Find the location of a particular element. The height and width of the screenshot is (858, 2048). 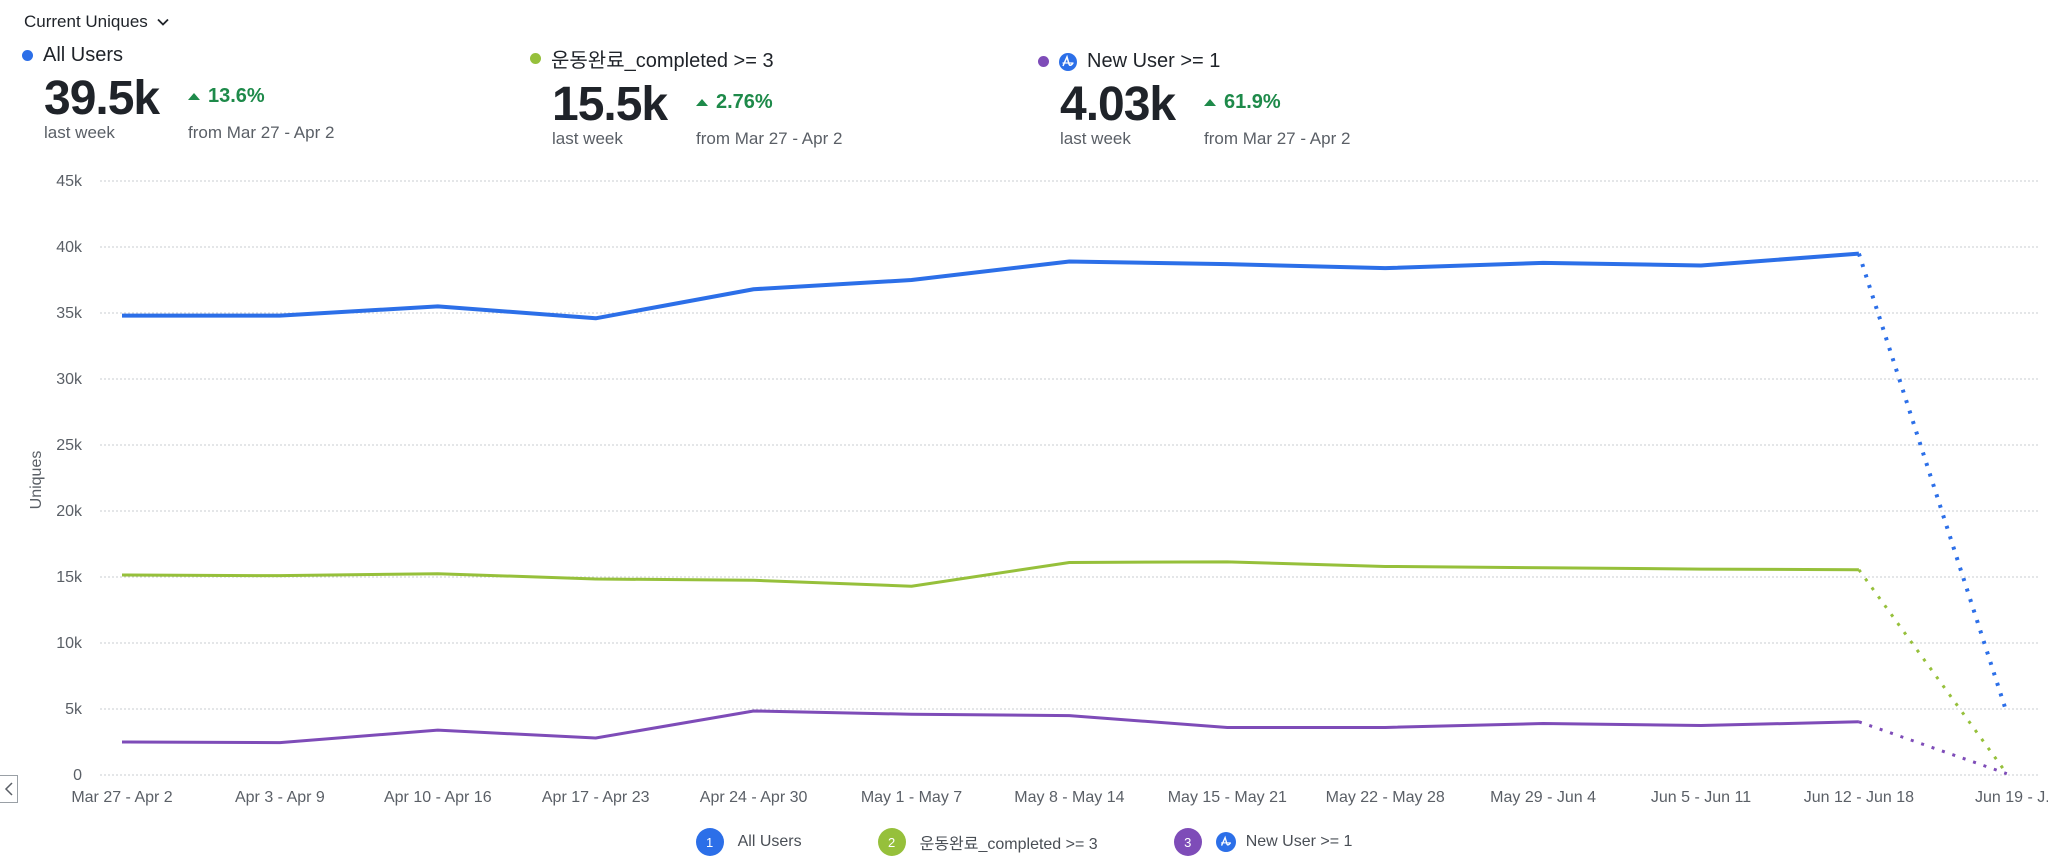

kpi-delta: 2.76% is located at coordinates (734, 102).